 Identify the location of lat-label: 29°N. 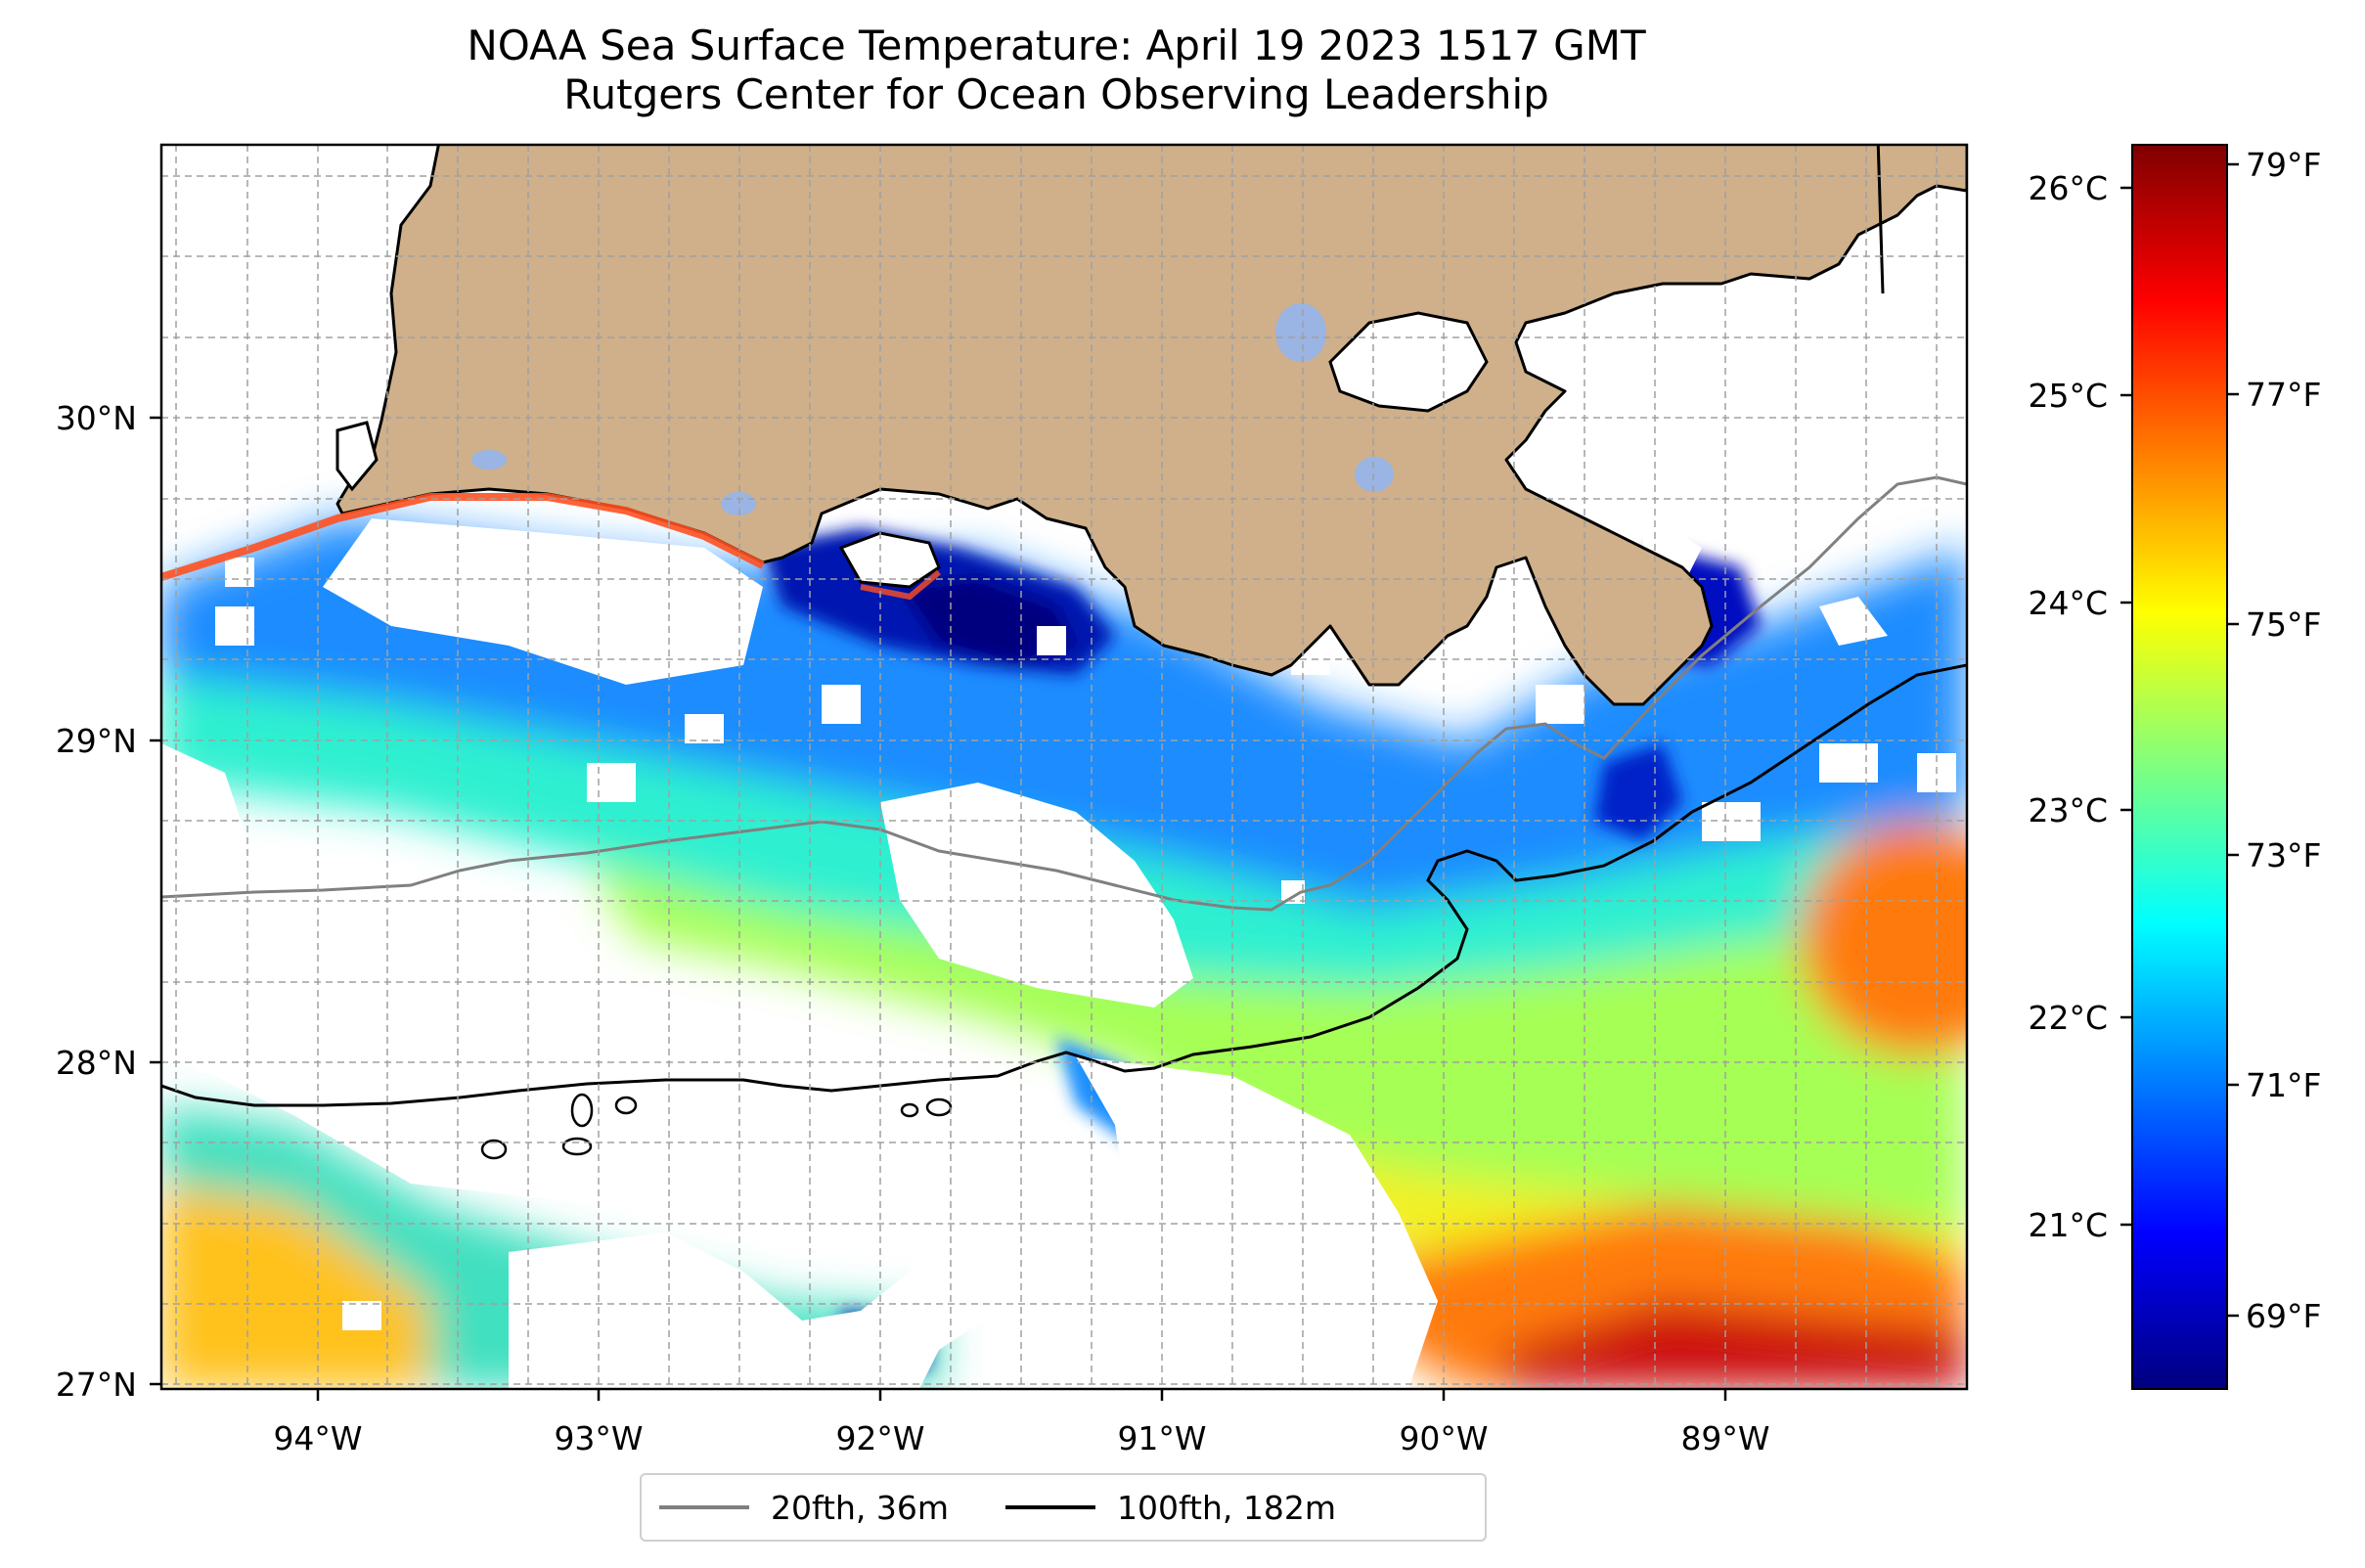
(96, 741).